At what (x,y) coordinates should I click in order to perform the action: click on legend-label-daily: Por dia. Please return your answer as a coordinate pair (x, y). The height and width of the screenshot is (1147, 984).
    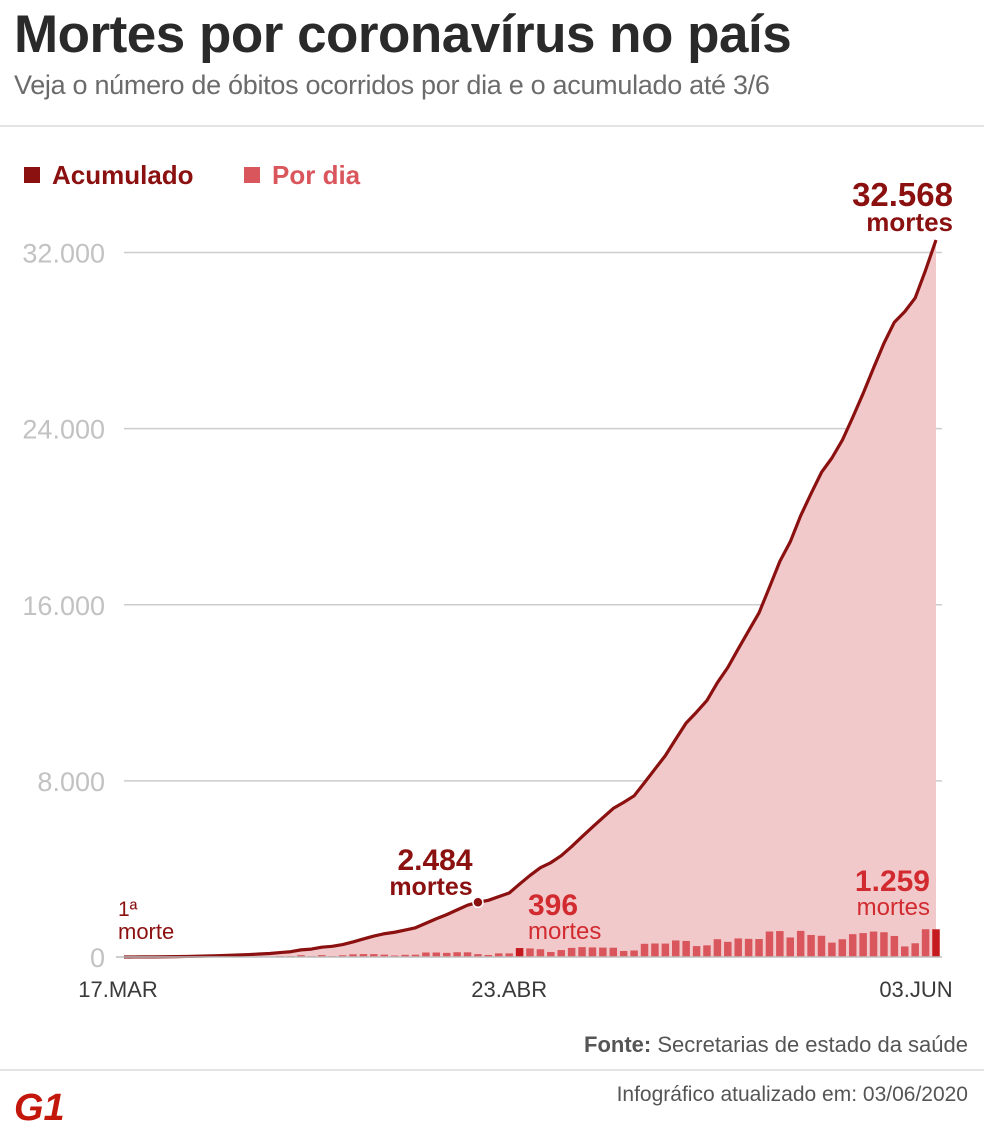
    Looking at the image, I should click on (316, 174).